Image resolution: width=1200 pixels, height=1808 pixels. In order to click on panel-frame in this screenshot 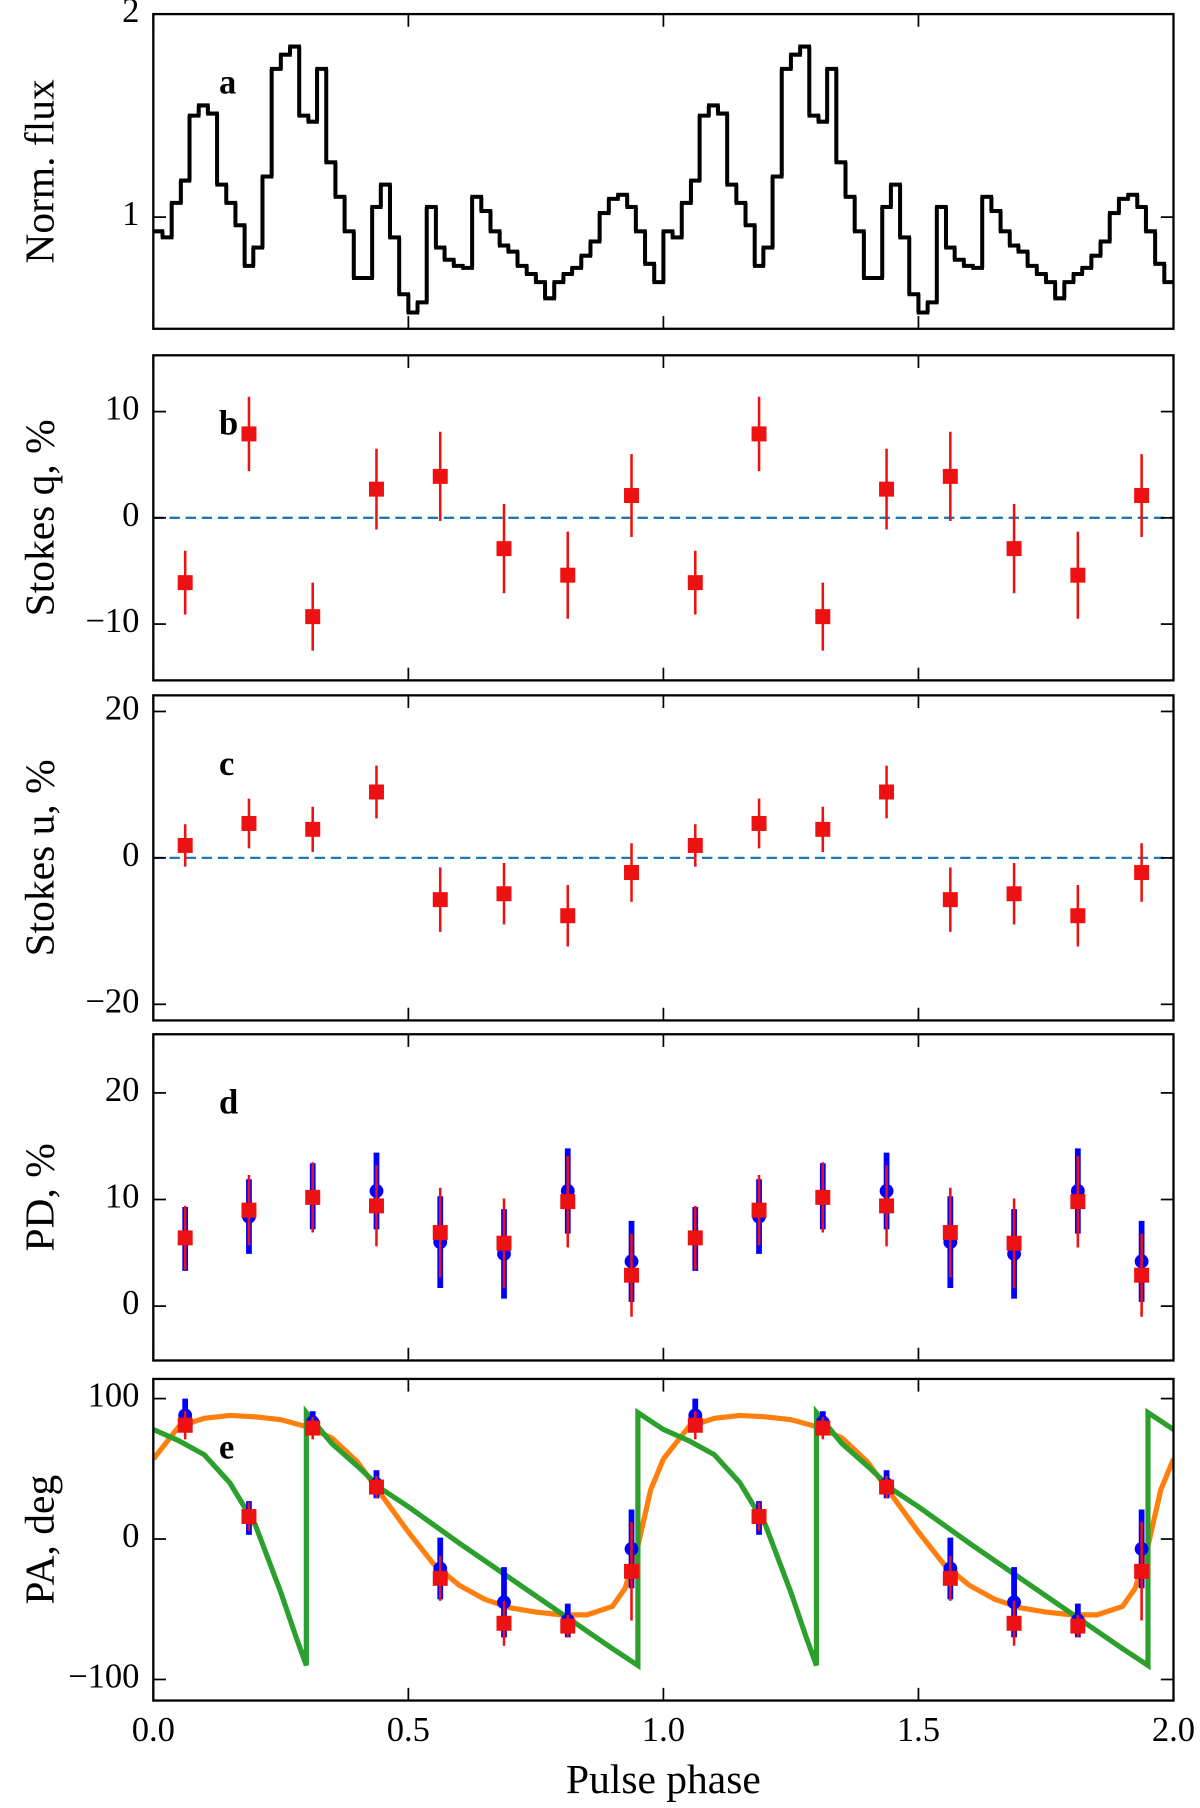, I will do `click(663, 171)`.